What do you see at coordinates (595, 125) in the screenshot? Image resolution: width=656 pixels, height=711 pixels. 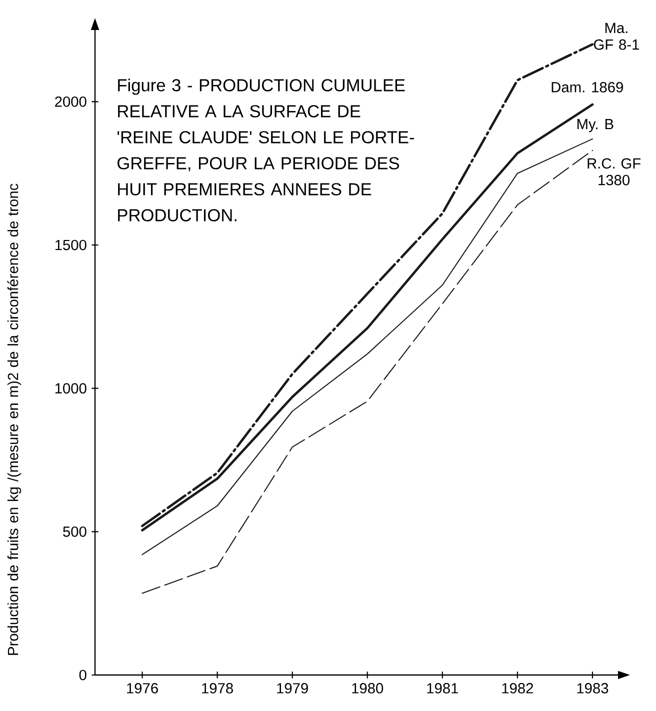 I see `series-label: My. B` at bounding box center [595, 125].